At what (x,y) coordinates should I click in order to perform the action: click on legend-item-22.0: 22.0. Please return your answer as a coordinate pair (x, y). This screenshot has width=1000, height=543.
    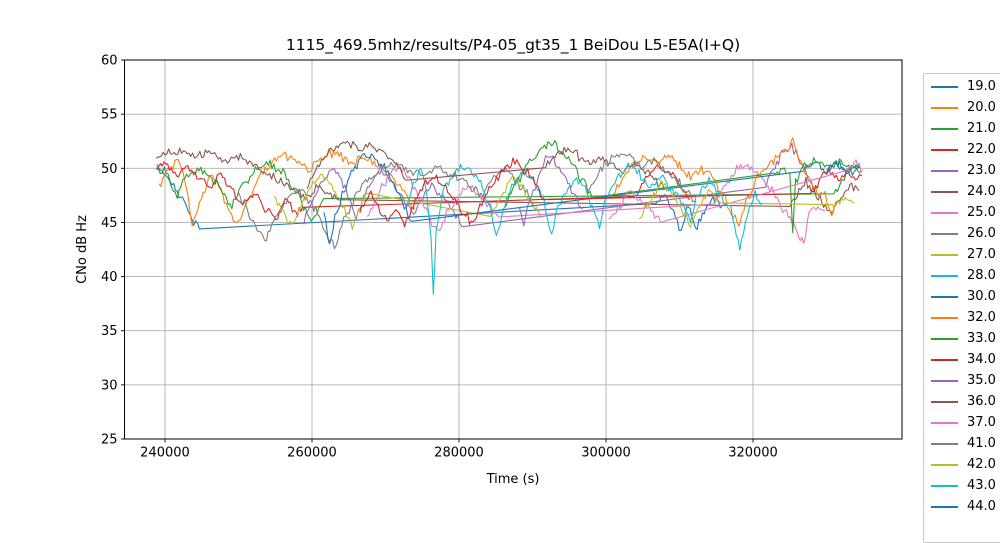
    Looking at the image, I should click on (965, 149).